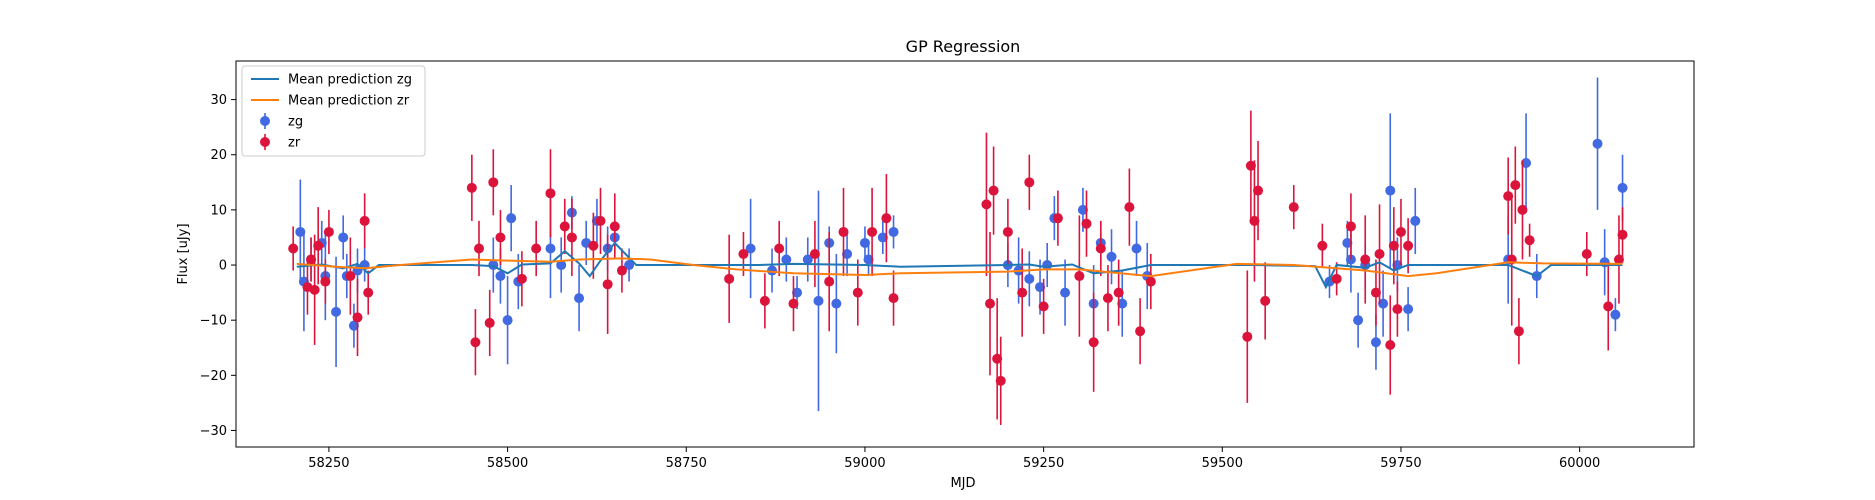  I want to click on x-axis-label: MJD, so click(962, 483).